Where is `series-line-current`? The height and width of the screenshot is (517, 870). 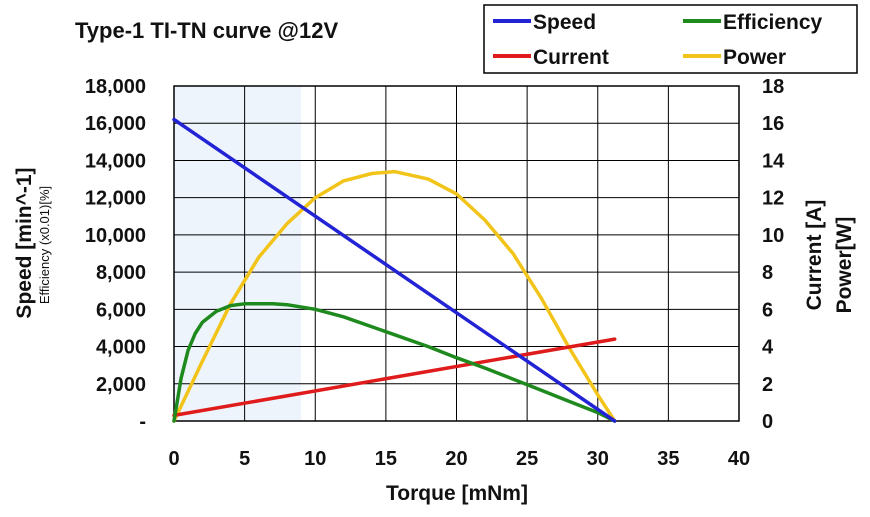
series-line-current is located at coordinates (394, 377).